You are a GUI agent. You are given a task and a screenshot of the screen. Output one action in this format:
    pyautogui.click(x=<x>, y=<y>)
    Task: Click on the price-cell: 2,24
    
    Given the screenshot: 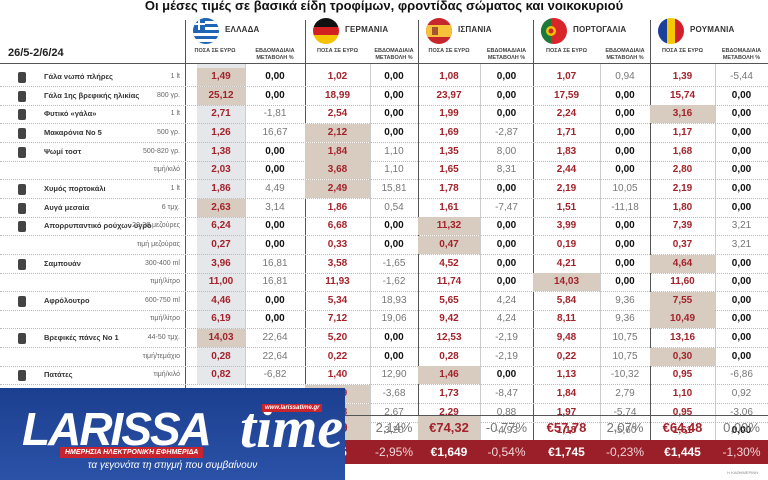 What is the action you would take?
    pyautogui.click(x=566, y=114)
    